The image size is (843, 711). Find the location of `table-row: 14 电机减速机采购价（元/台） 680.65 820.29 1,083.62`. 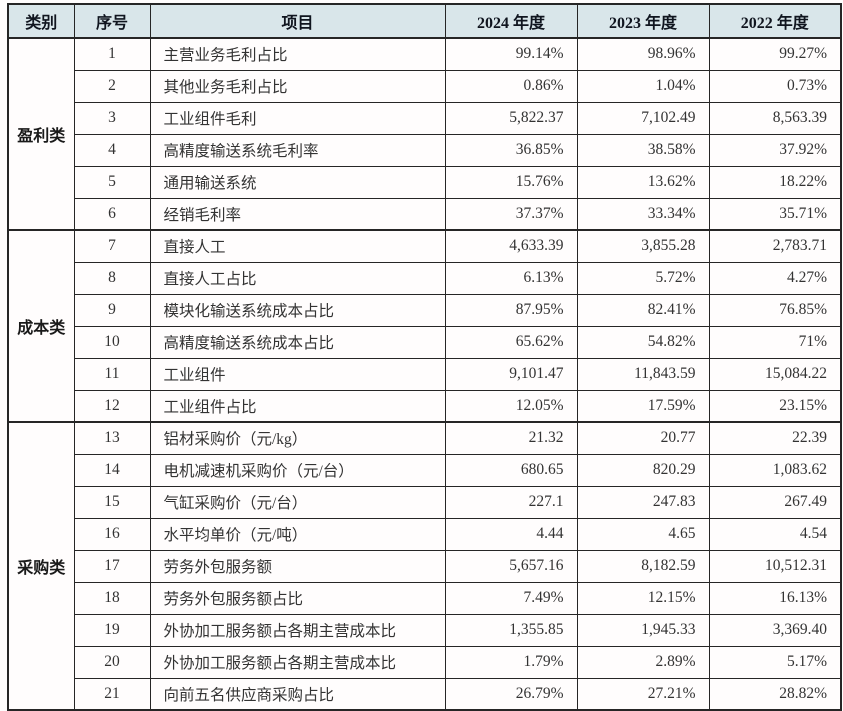

table-row: 14 电机减速机采购价（元/台） 680.65 820.29 1,083.62 is located at coordinates (425, 470).